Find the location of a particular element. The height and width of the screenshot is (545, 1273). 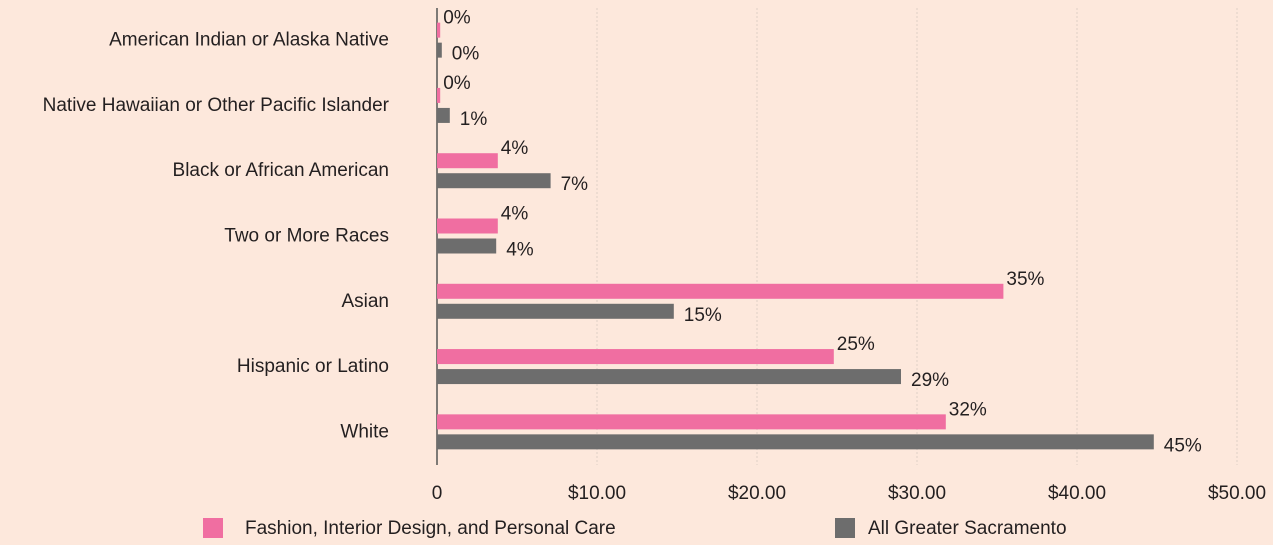

y-tick-label: Asian is located at coordinates (365, 301).